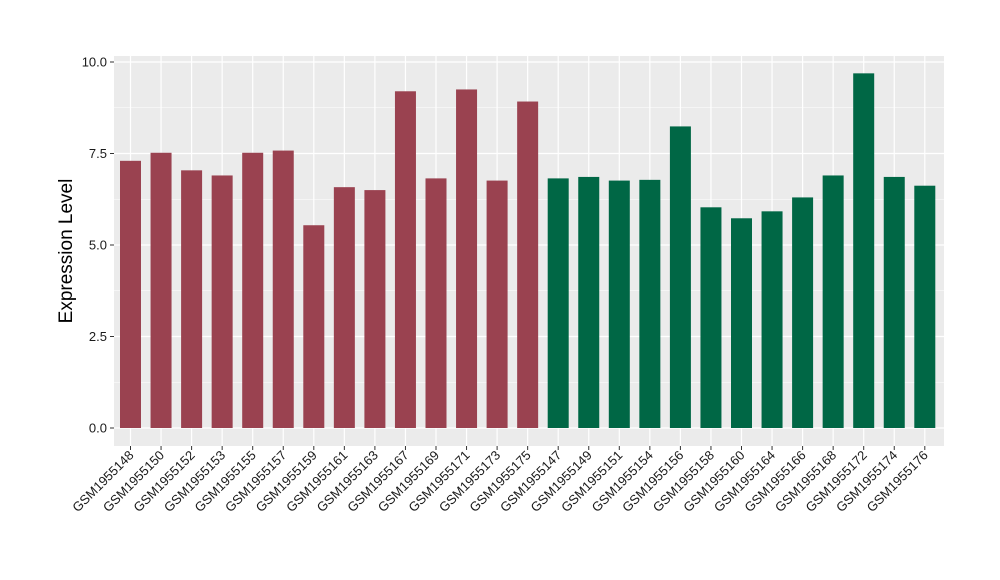 The width and height of the screenshot is (1000, 580). Describe the element at coordinates (467, 258) in the screenshot. I see `bar-GSM1955171` at that location.